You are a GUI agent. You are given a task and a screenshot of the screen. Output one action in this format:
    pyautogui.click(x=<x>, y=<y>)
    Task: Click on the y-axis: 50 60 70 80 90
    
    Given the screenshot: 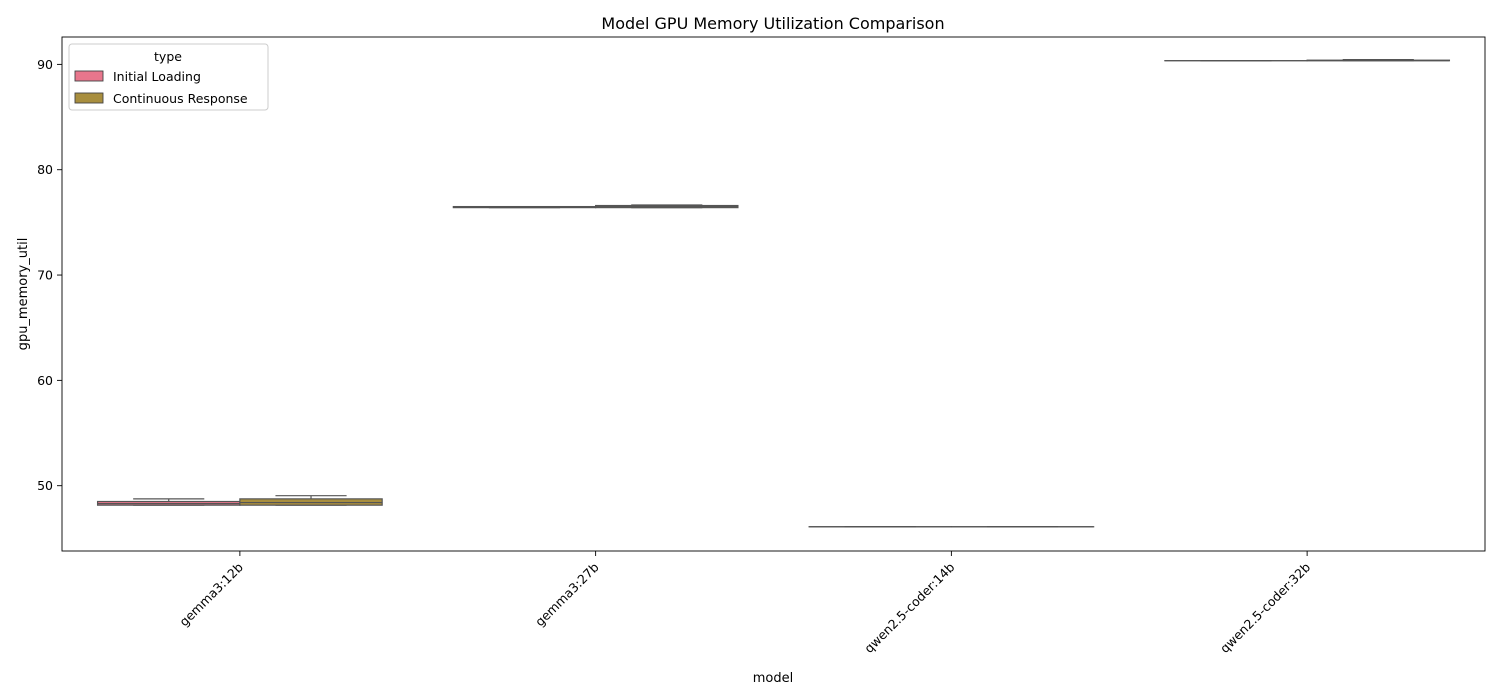 What is the action you would take?
    pyautogui.click(x=49, y=275)
    